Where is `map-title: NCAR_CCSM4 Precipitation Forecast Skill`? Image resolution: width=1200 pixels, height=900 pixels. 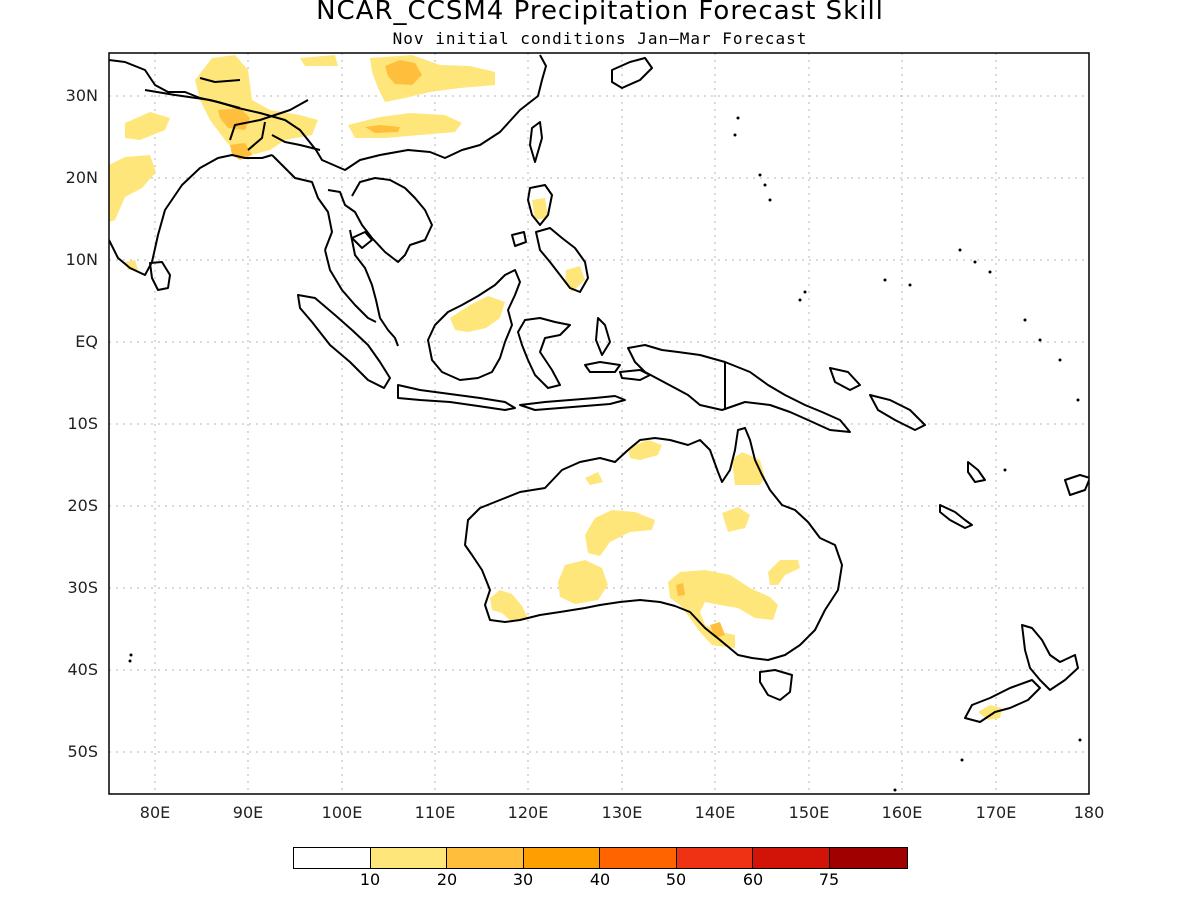 map-title: NCAR_CCSM4 Precipitation Forecast Skill is located at coordinates (600, 13).